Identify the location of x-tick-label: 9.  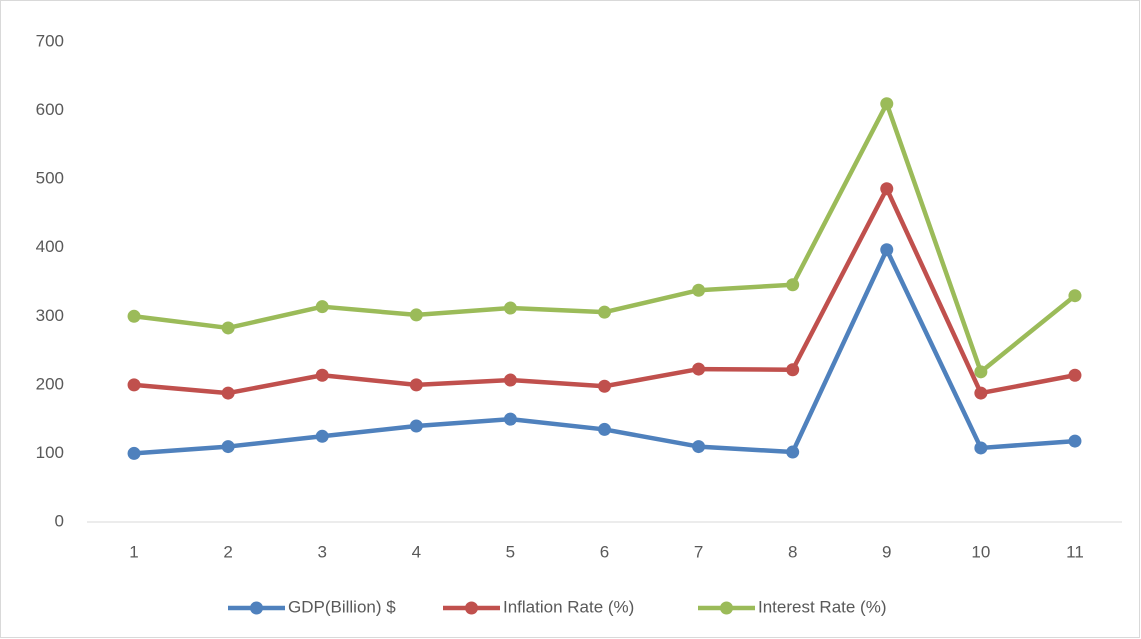
(886, 551).